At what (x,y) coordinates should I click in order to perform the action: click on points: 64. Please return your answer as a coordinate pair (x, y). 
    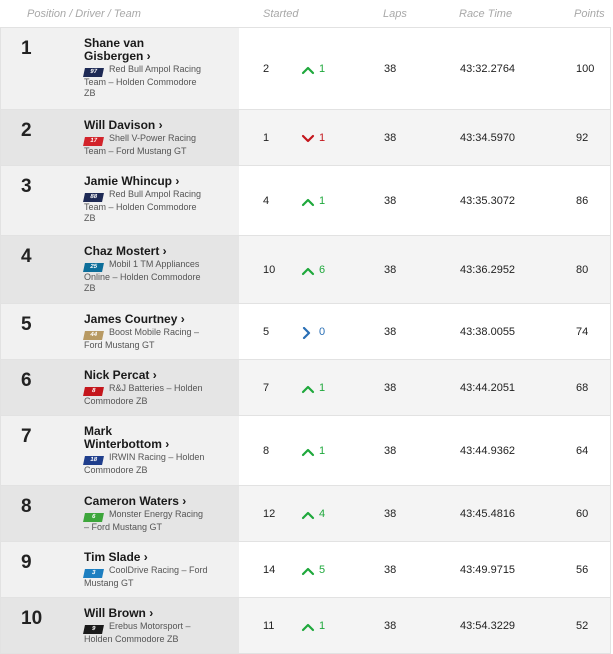
    Looking at the image, I should click on (582, 451).